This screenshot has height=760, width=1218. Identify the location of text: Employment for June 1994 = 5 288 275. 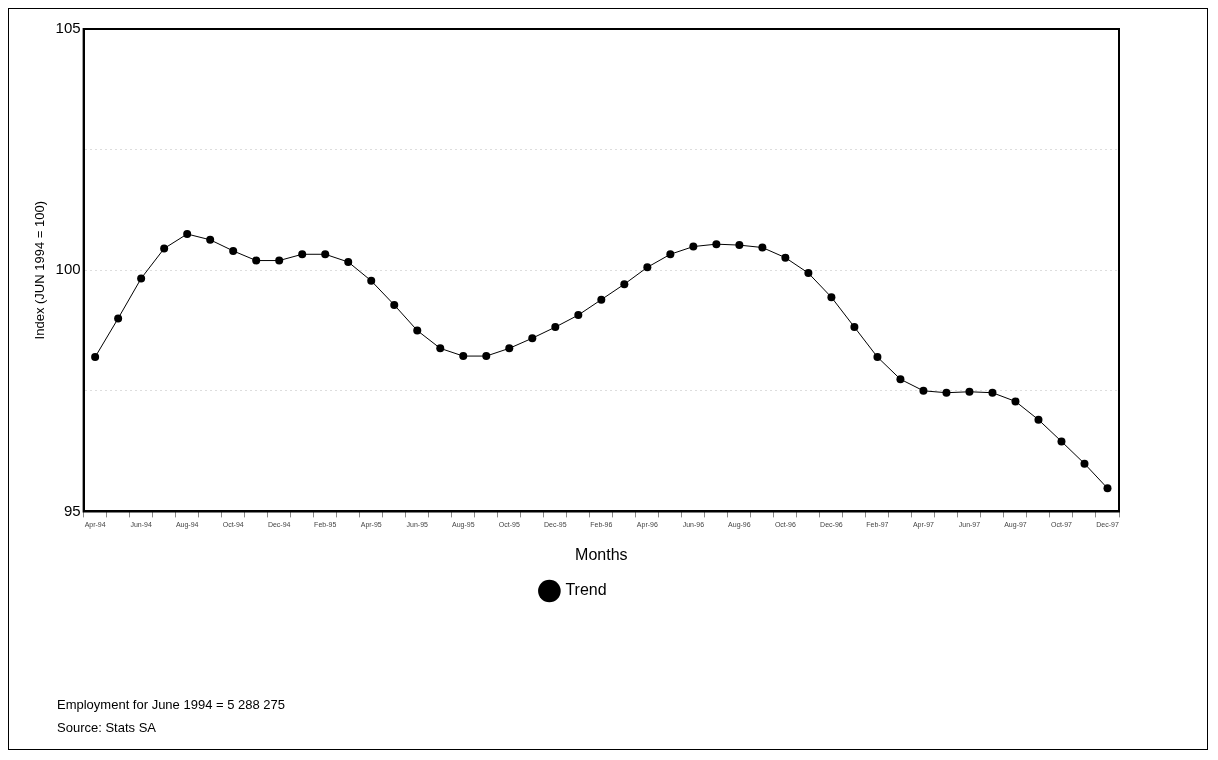
(171, 704).